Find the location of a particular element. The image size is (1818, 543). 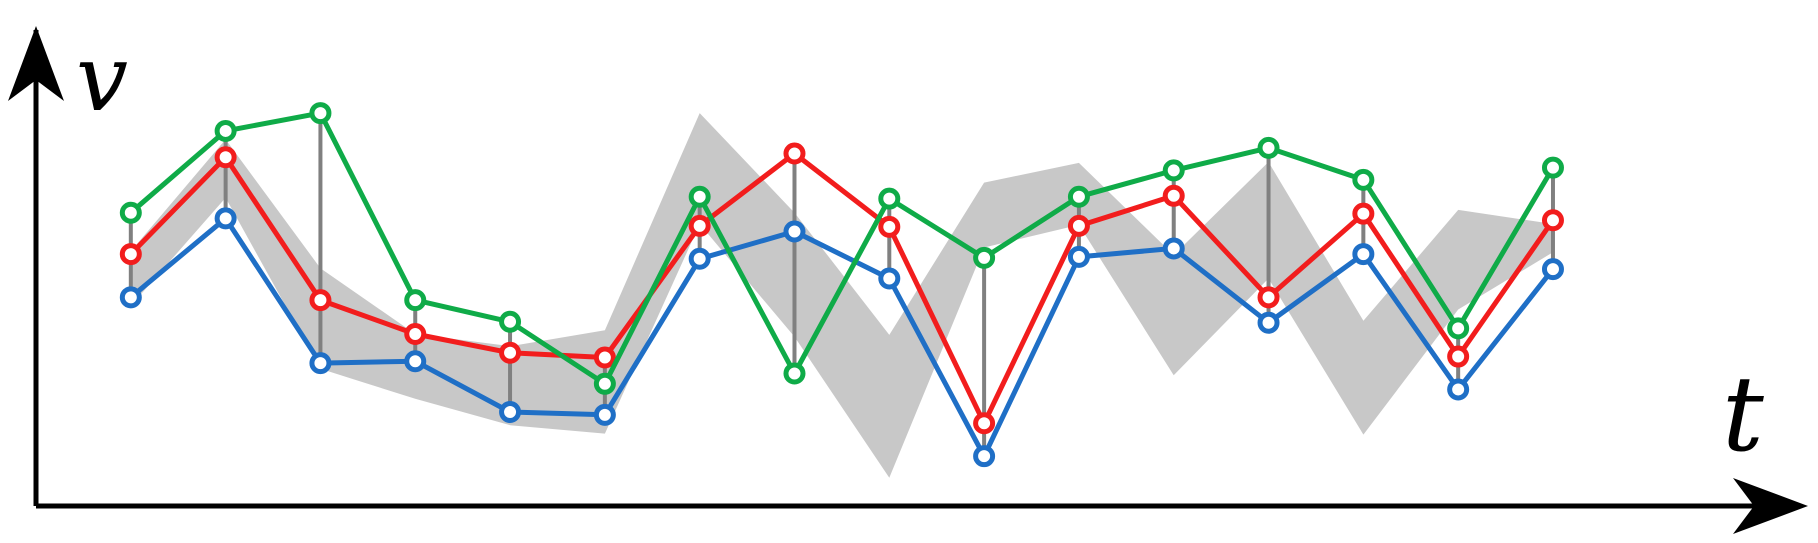

y-axis-label: v is located at coordinates (102, 78).